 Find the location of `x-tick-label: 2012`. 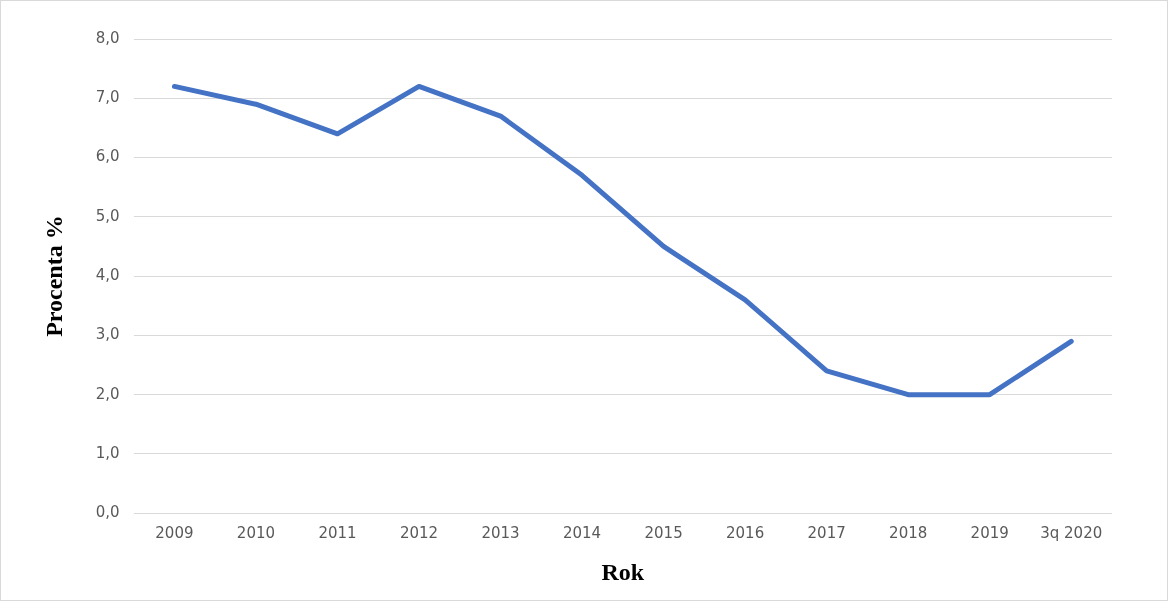

x-tick-label: 2012 is located at coordinates (419, 533).